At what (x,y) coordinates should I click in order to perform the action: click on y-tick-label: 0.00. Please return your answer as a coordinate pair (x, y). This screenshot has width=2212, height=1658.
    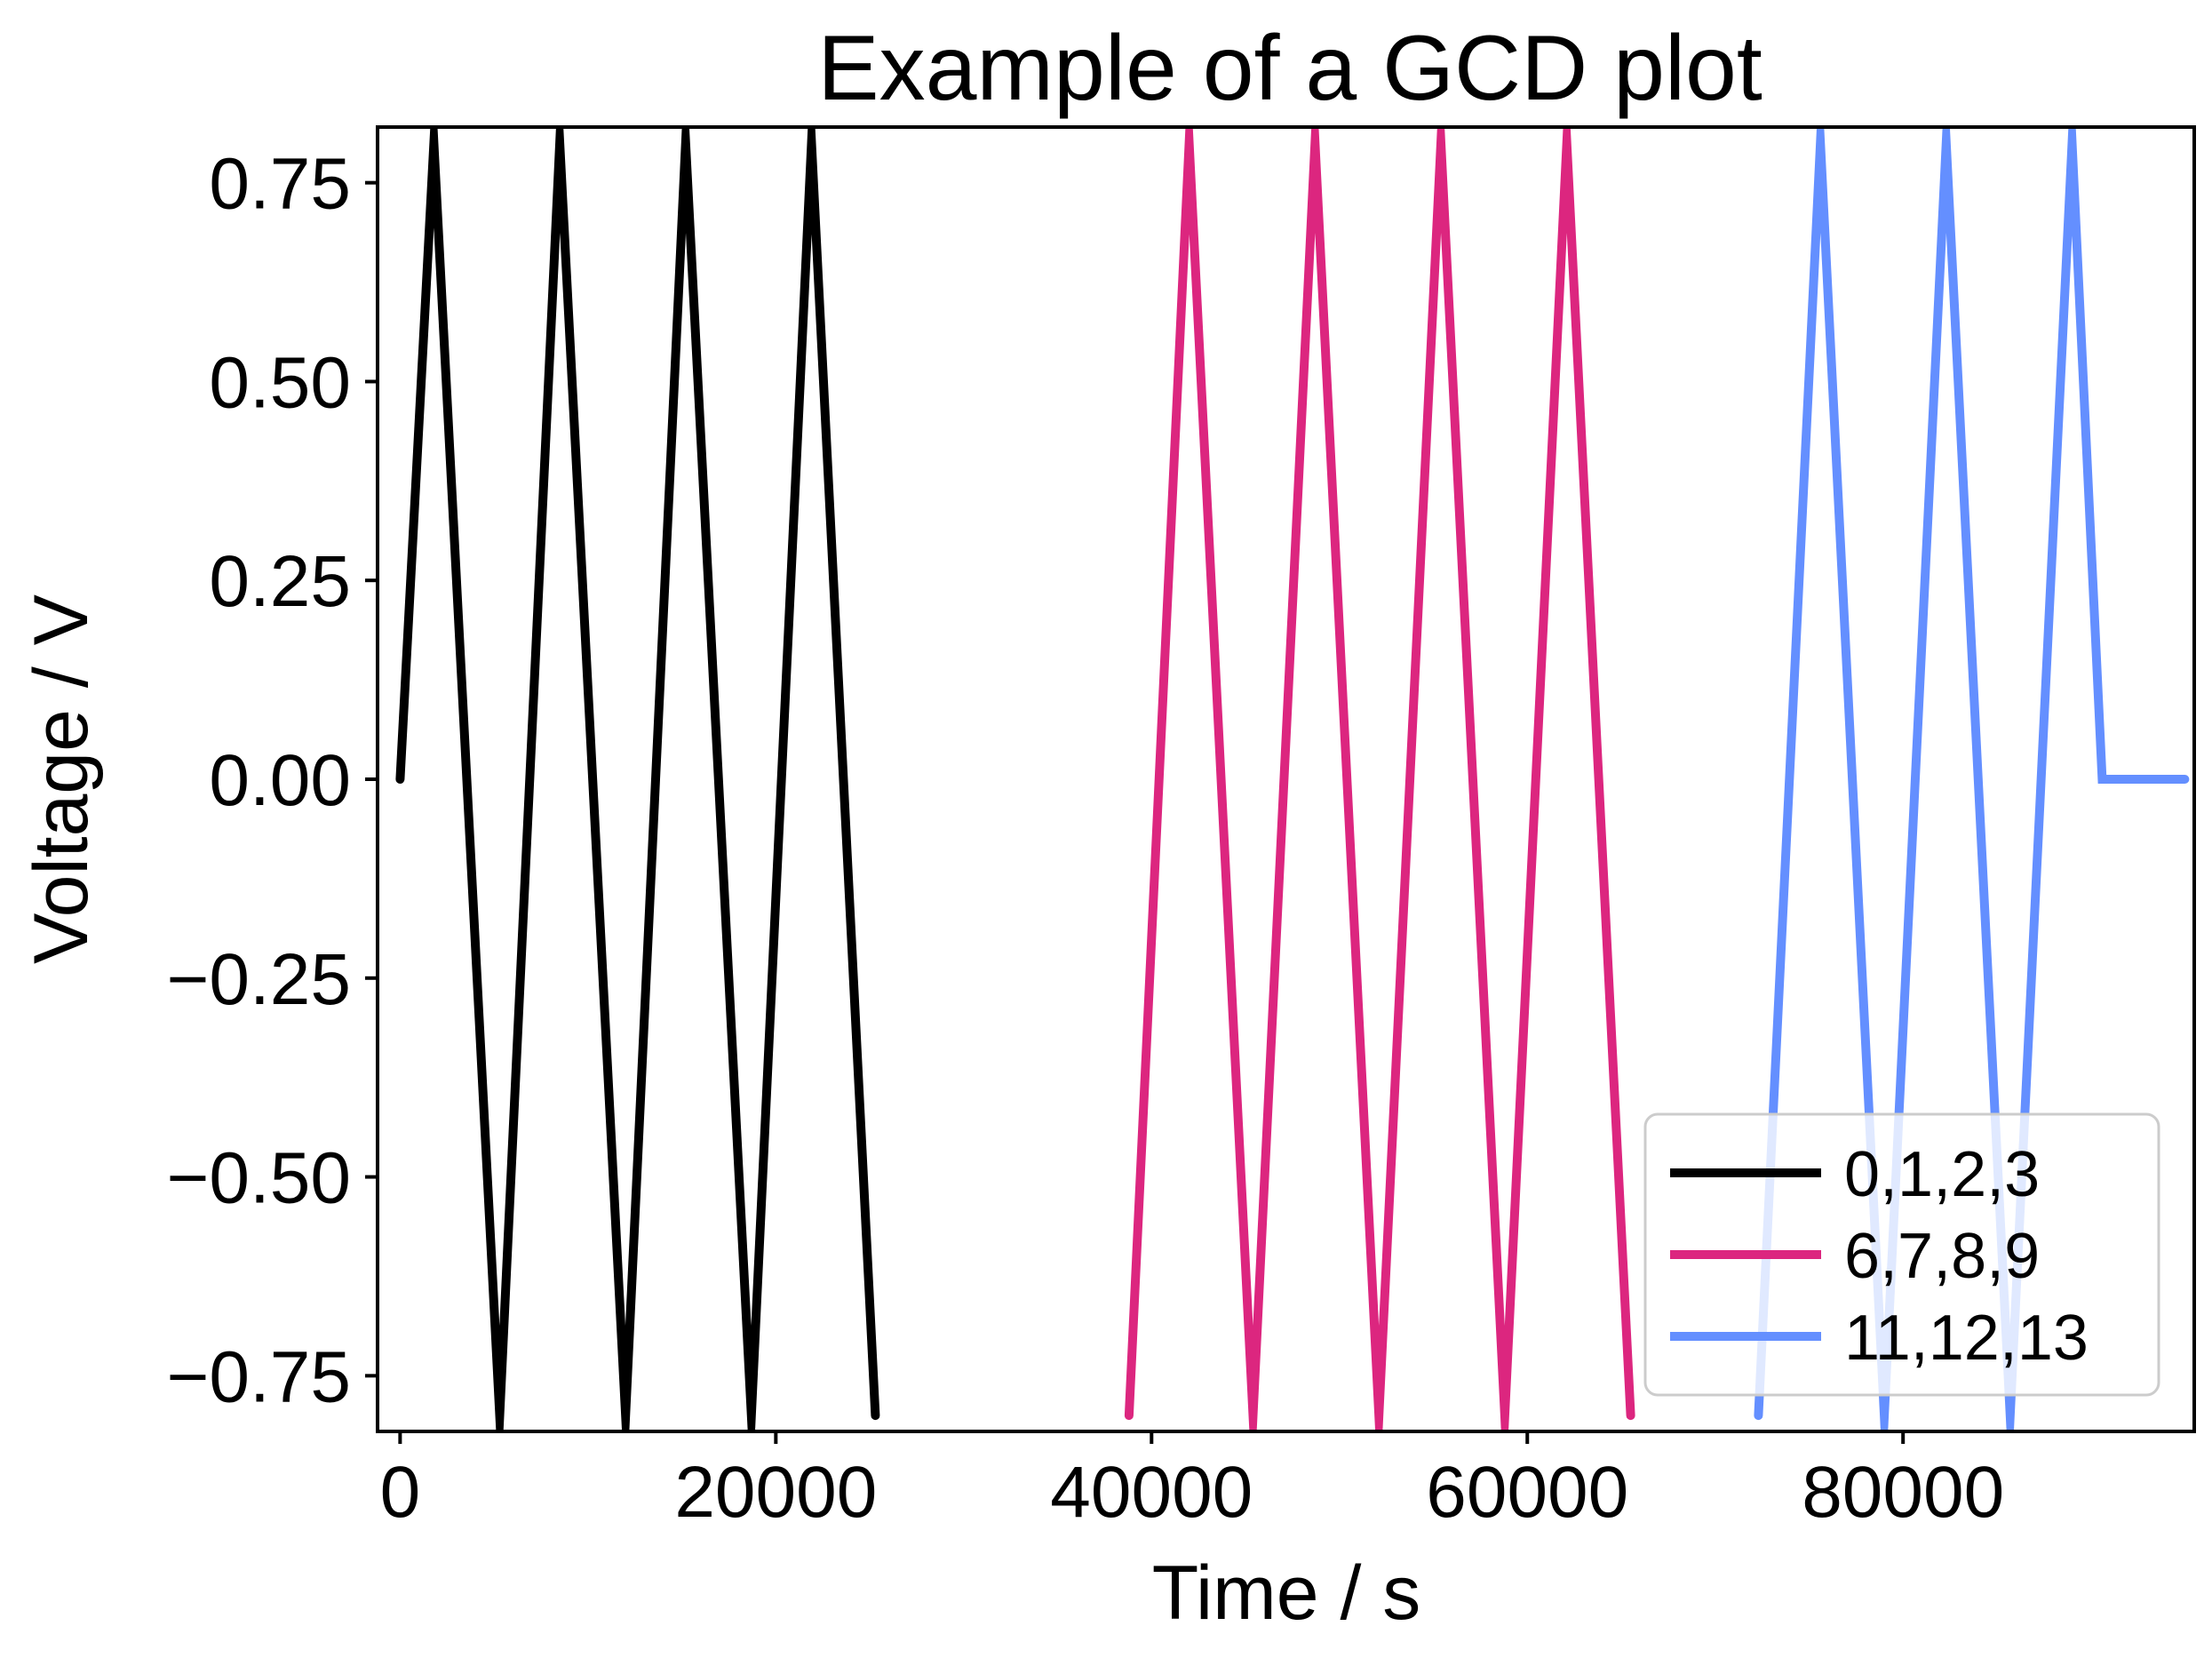
    Looking at the image, I should click on (280, 780).